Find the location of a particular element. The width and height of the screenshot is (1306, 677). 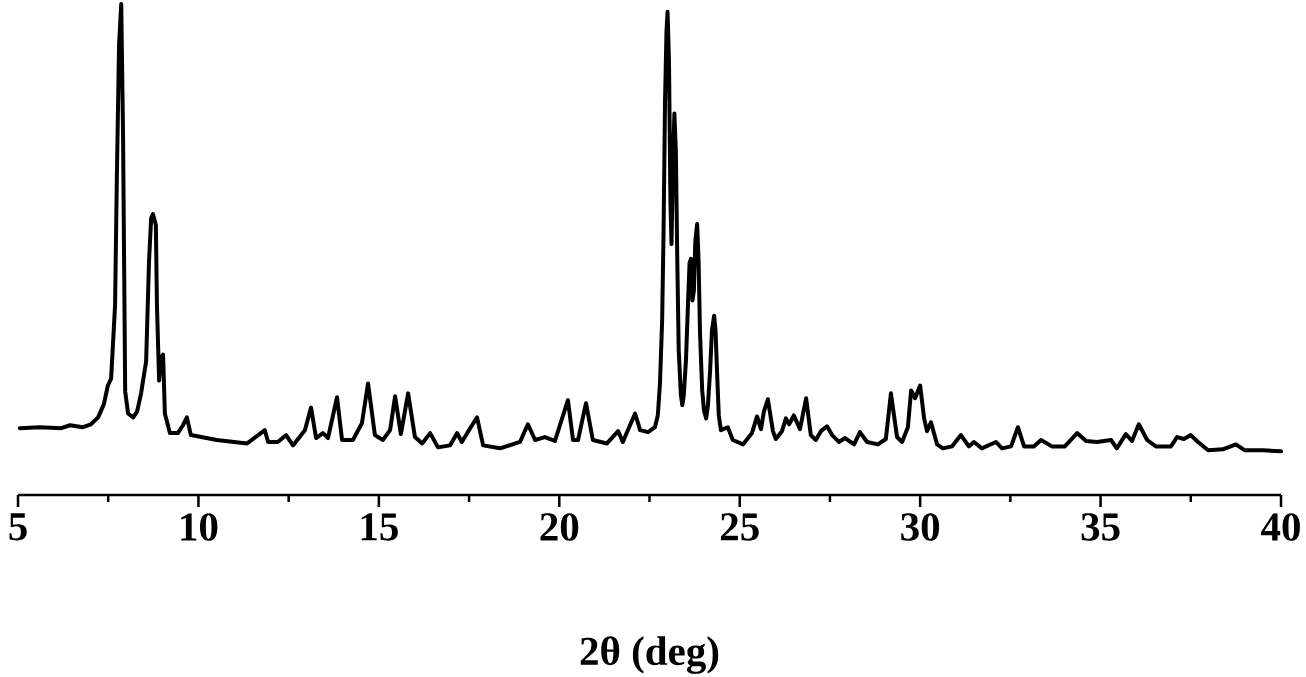

x-axis-title: 2θ (deg) is located at coordinates (649, 655).